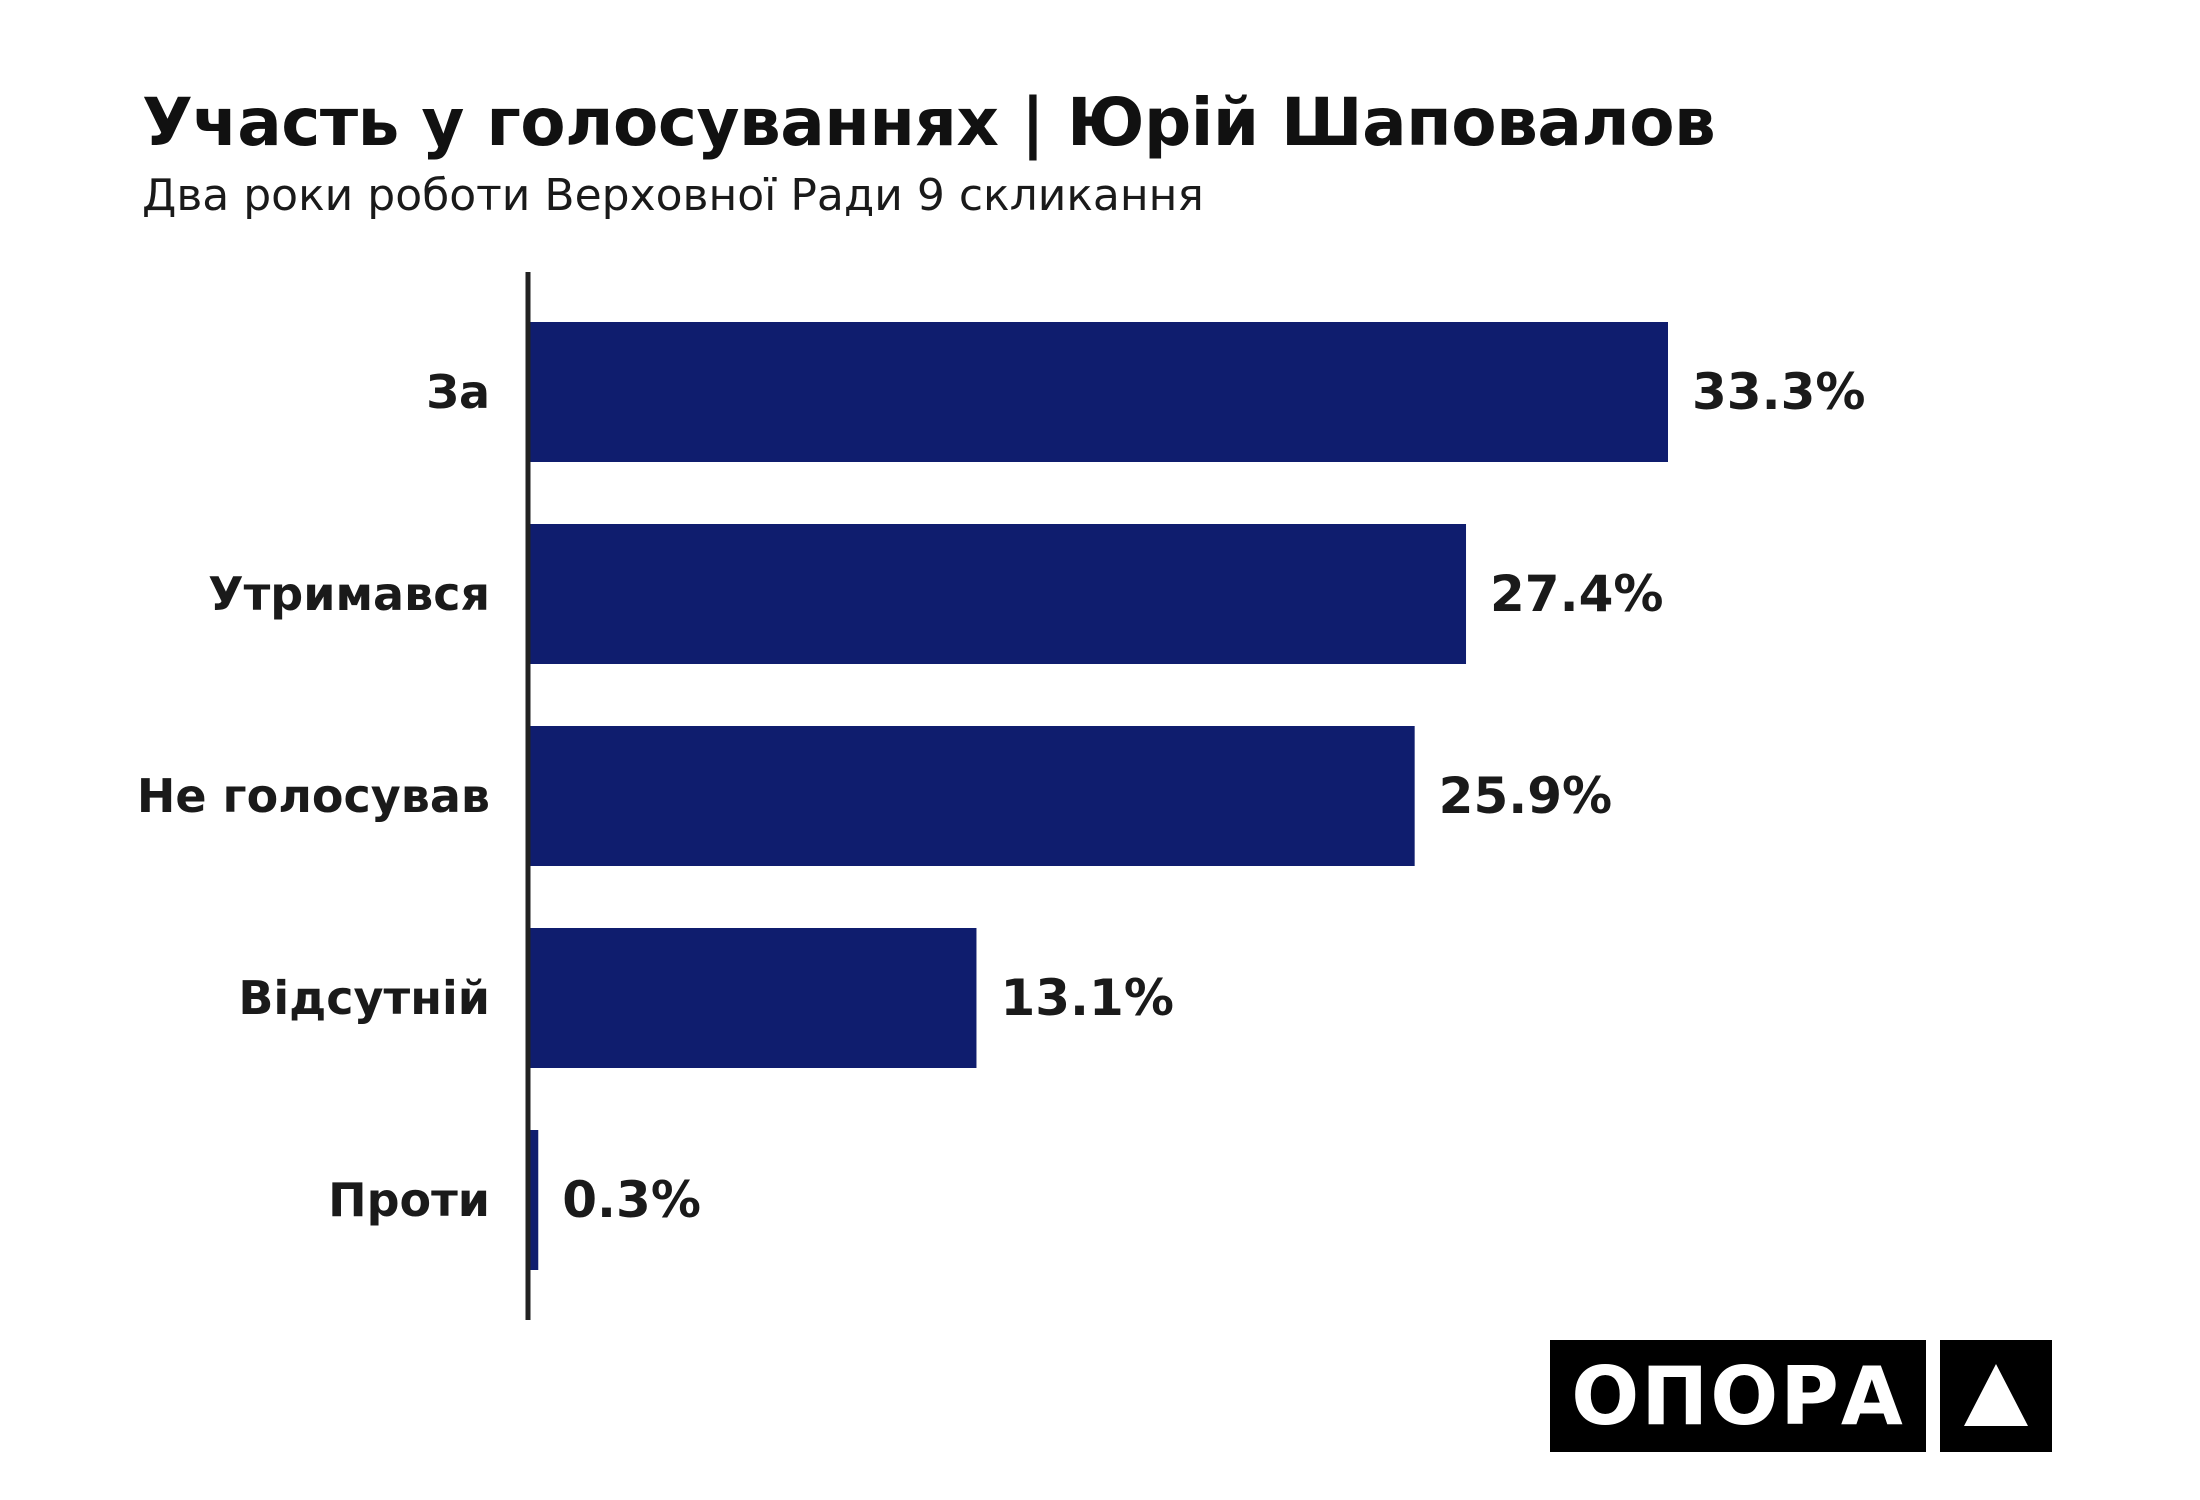 This screenshot has height=1500, width=2200. What do you see at coordinates (409, 1200) in the screenshot?
I see `category-label: Проти` at bounding box center [409, 1200].